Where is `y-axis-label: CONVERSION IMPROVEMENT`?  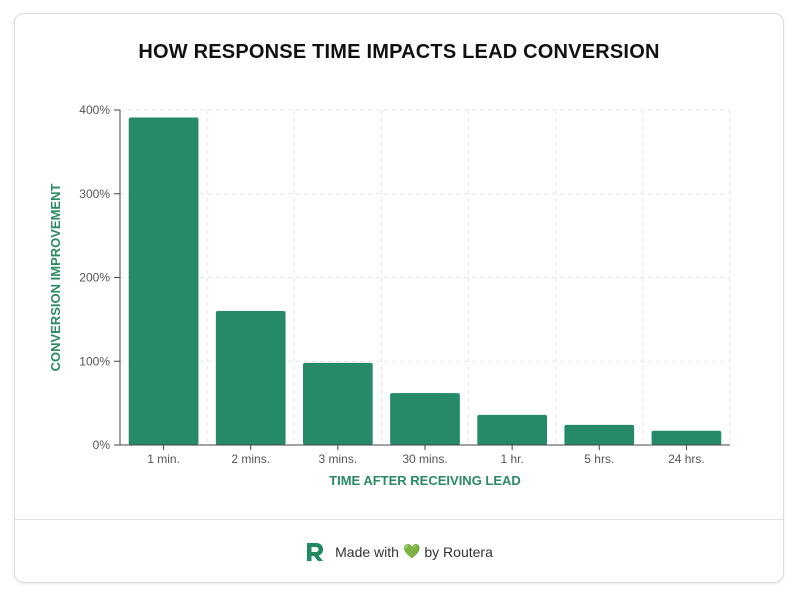
y-axis-label: CONVERSION IMPROVEMENT is located at coordinates (55, 278).